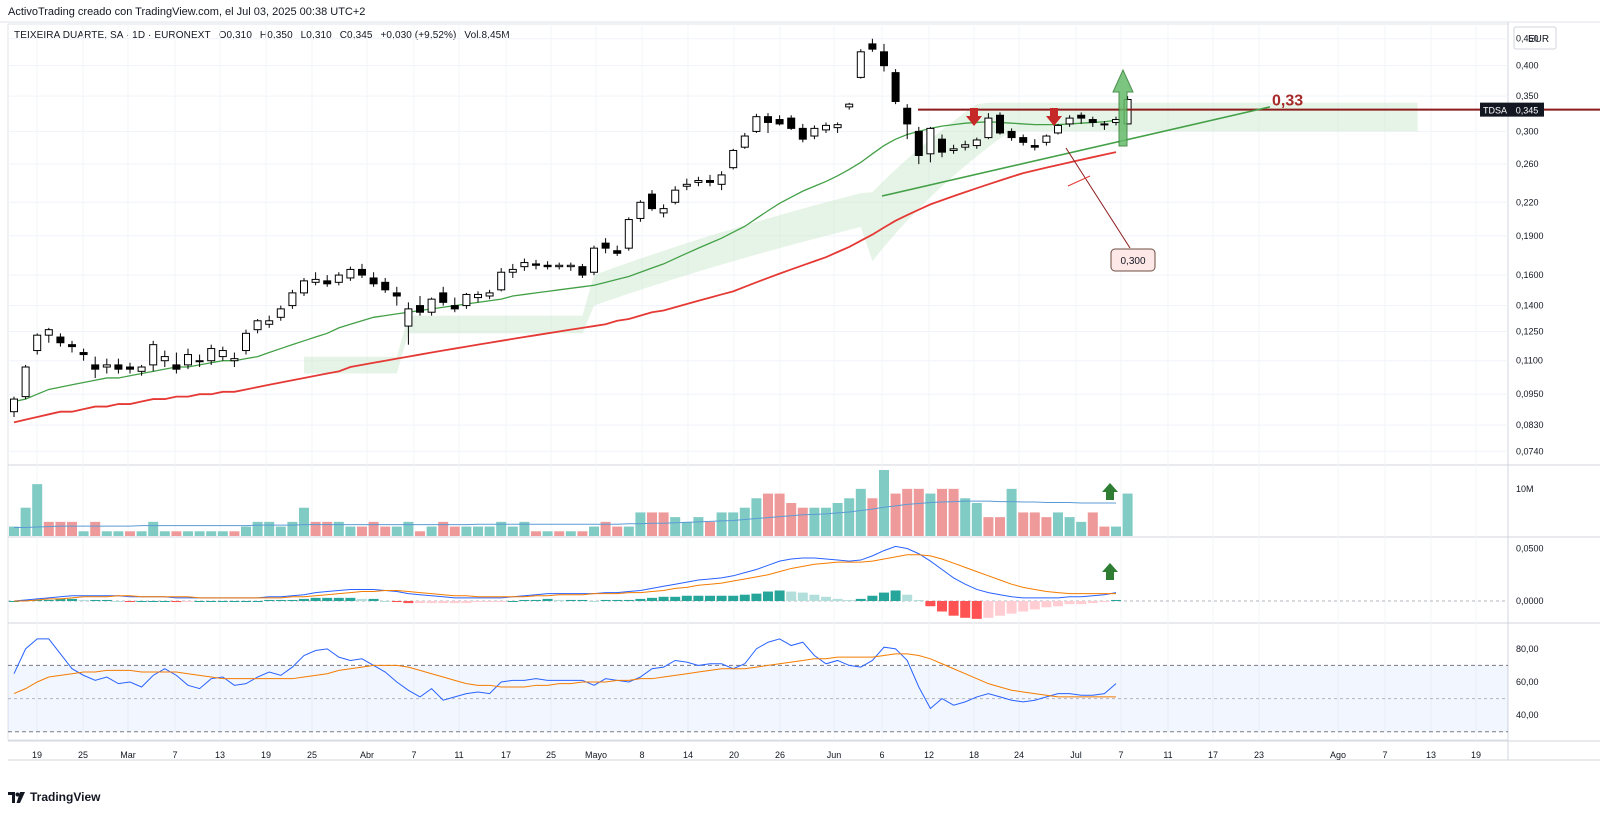  I want to click on time-tick-label: 13, so click(1431, 755).